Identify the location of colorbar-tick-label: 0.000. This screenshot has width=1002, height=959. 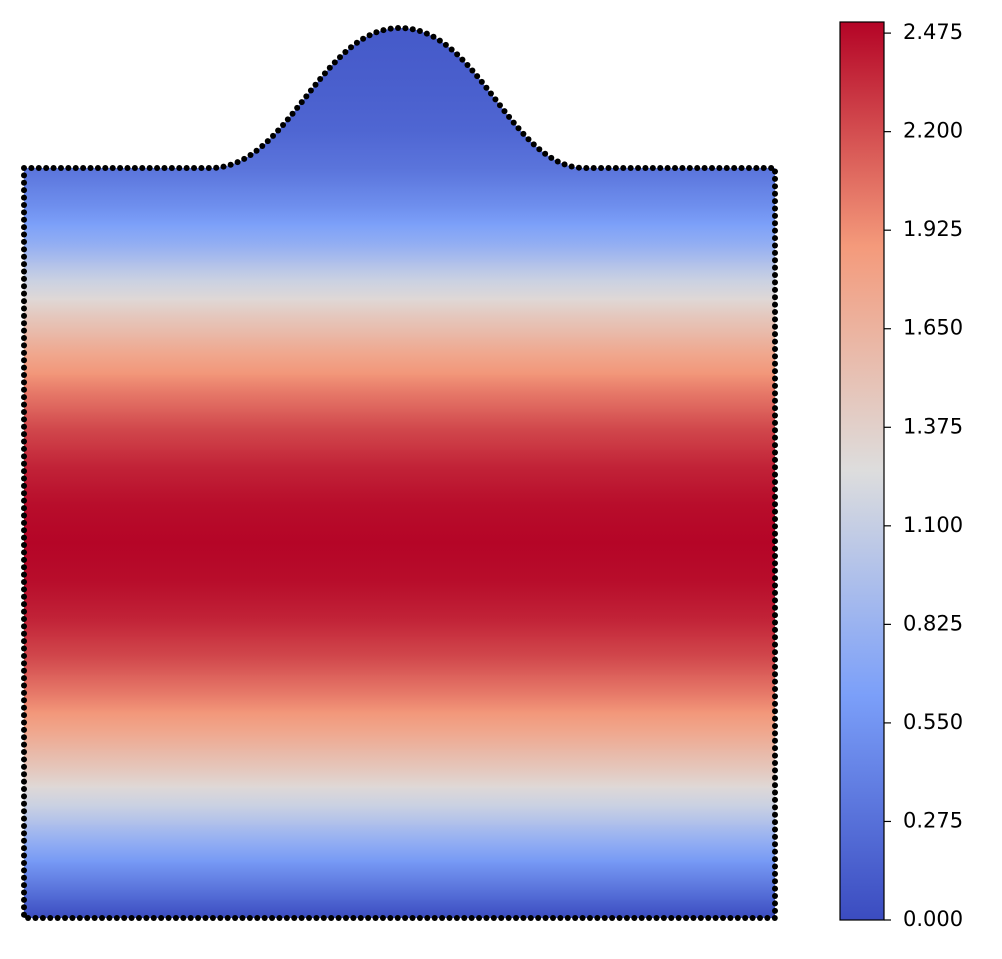
(933, 919).